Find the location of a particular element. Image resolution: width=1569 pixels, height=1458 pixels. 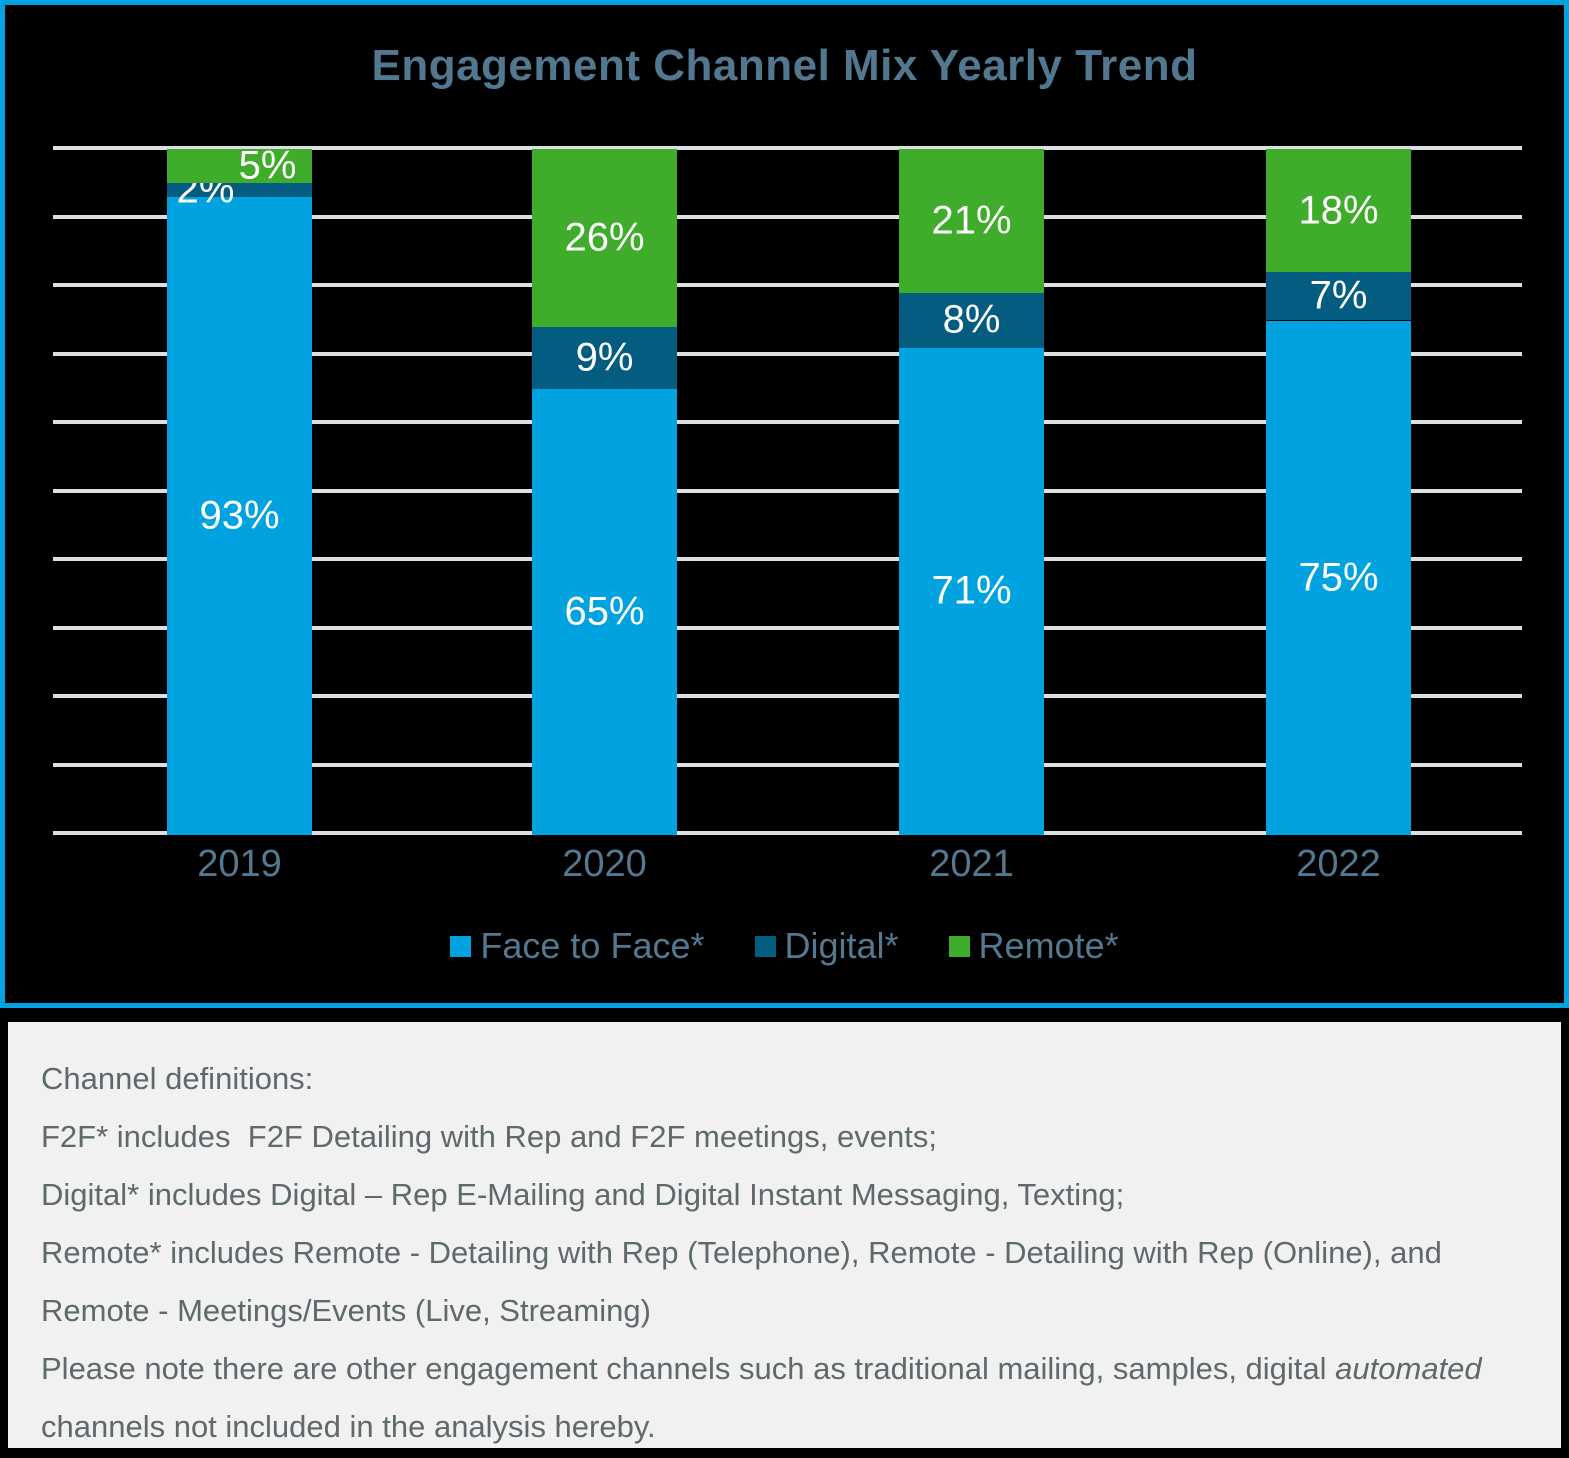

segment-value-label: 93% is located at coordinates (239, 515).